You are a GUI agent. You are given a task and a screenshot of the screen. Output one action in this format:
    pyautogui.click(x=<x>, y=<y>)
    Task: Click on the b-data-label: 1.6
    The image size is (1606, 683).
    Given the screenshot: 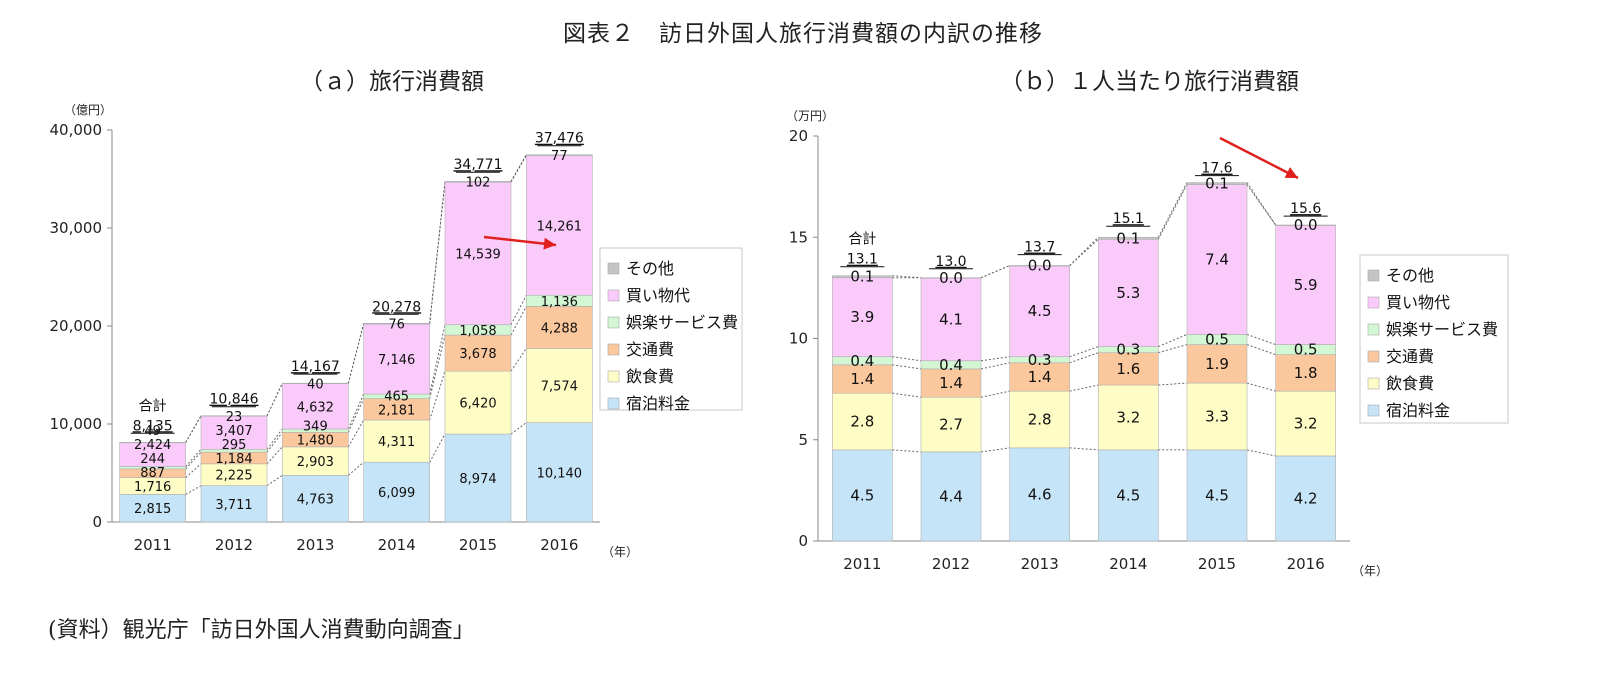 What is the action you would take?
    pyautogui.click(x=1128, y=369)
    